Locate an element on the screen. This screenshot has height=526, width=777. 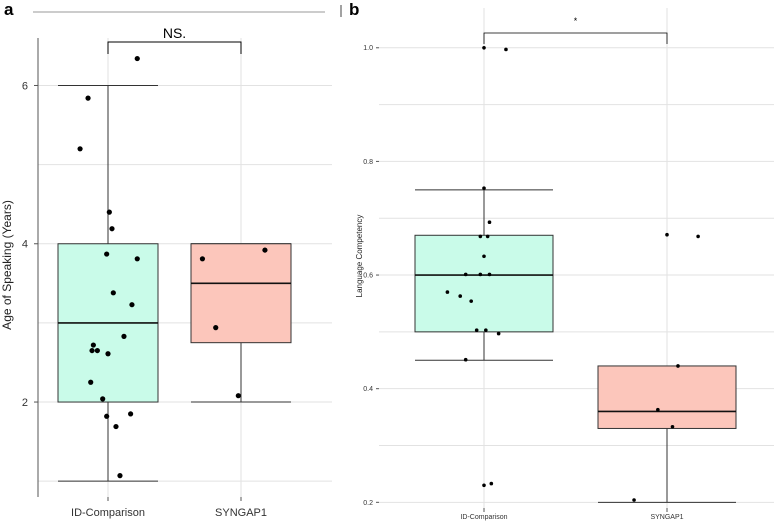
b-y-tick-label: 0.4 is located at coordinates (368, 389).